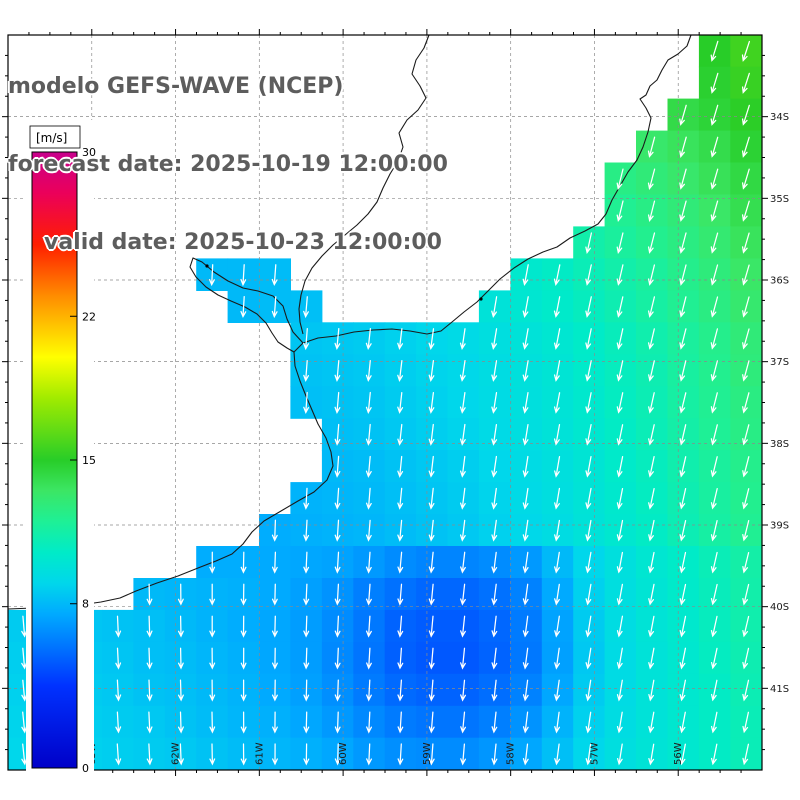 This screenshot has width=800, height=800. What do you see at coordinates (427, 753) in the screenshot?
I see `lon-label: 59W` at bounding box center [427, 753].